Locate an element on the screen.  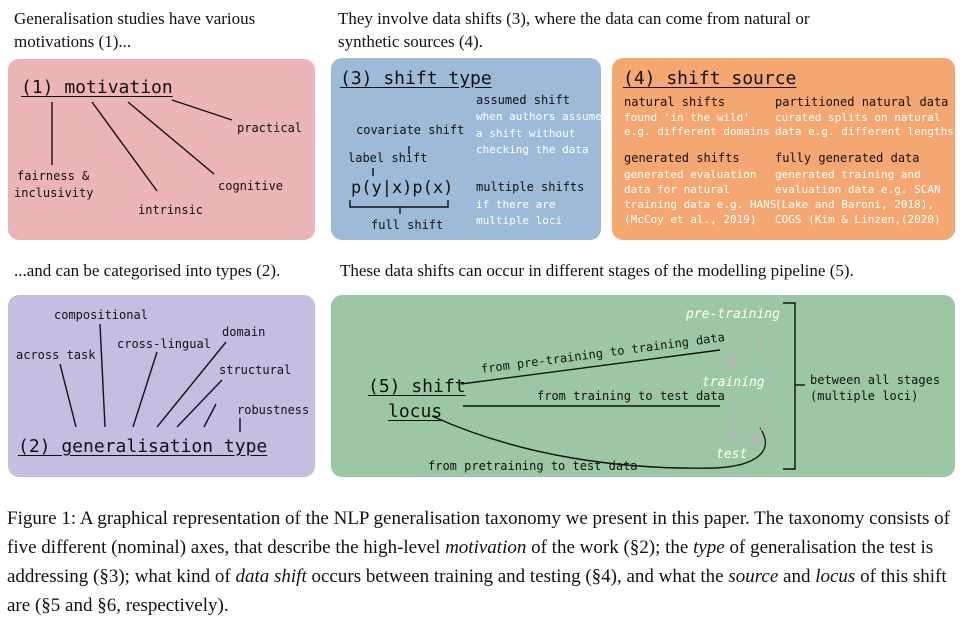
locus-title-line2: locus is located at coordinates (415, 411).